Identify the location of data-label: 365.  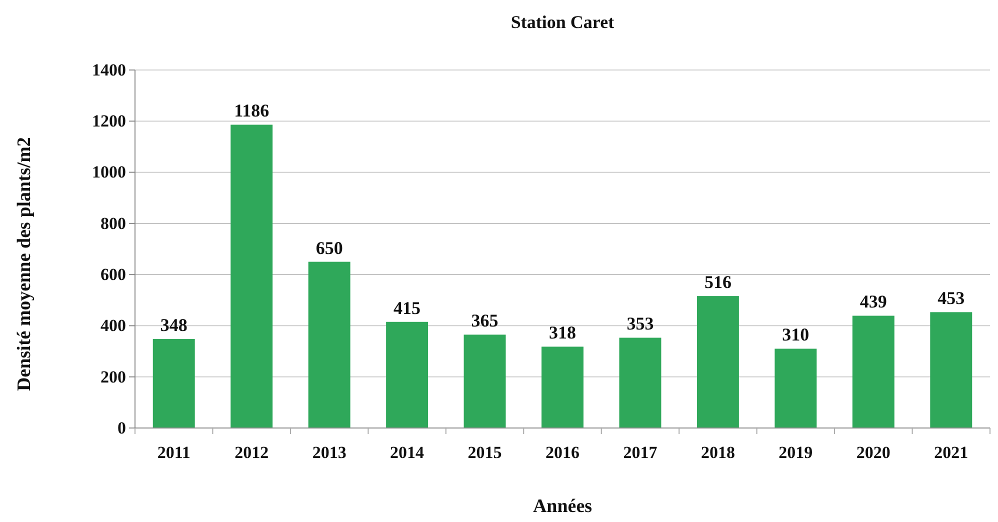
(484, 320).